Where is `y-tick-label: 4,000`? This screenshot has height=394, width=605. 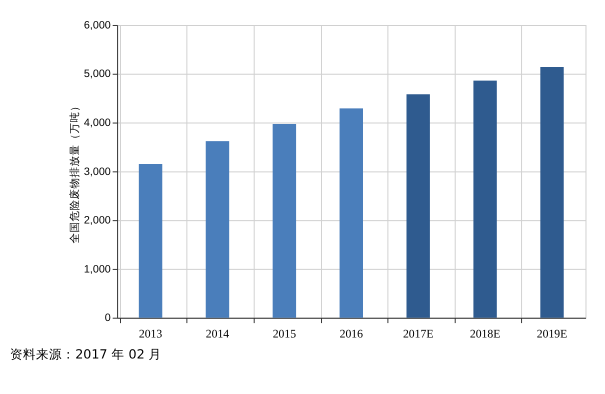 y-tick-label: 4,000 is located at coordinates (97, 122).